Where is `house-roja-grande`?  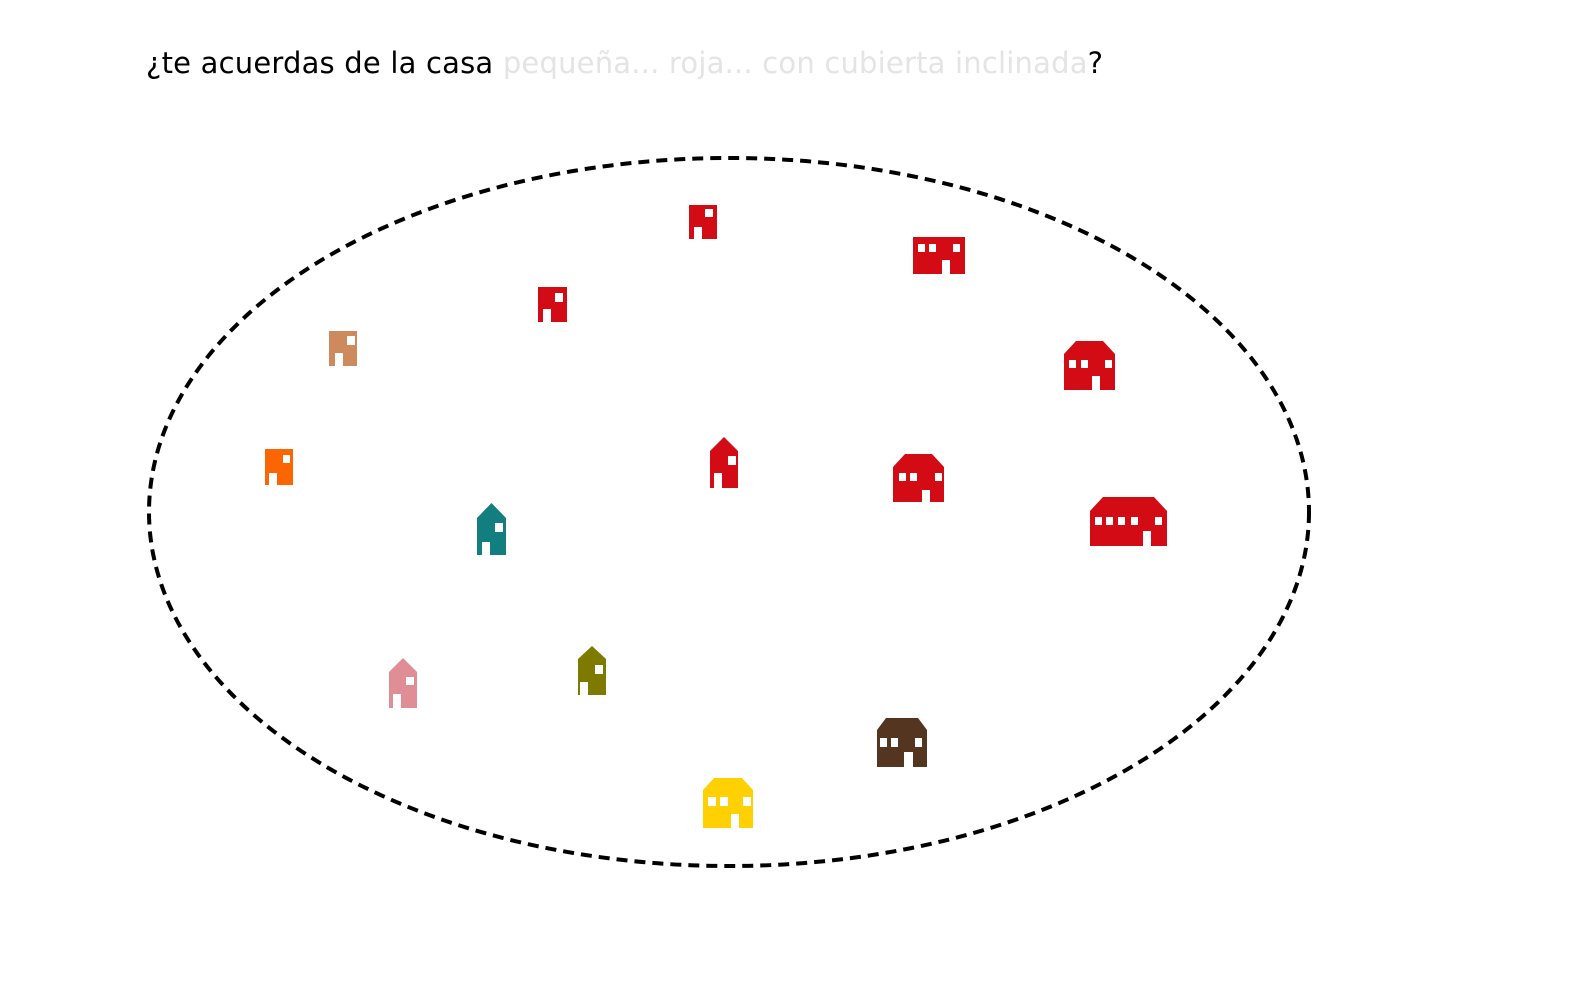 house-roja-grande is located at coordinates (1128, 521).